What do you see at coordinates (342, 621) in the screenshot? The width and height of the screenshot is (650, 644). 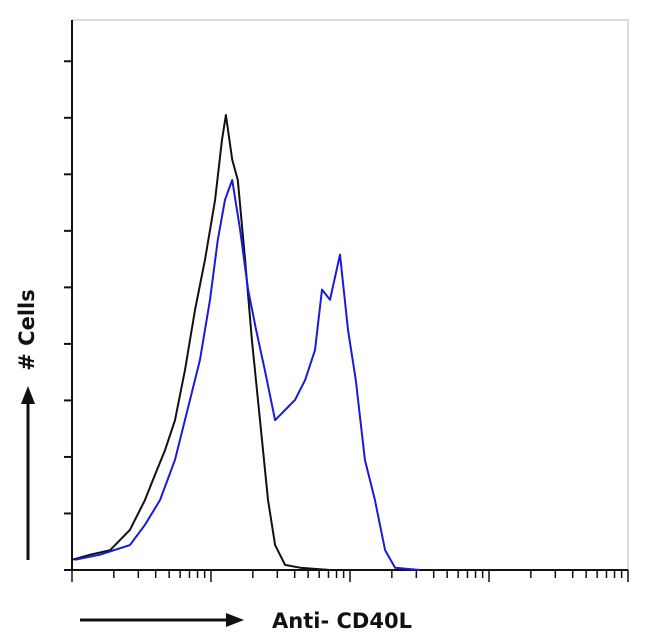 I see `x-axis-label: Anti- CD40L` at bounding box center [342, 621].